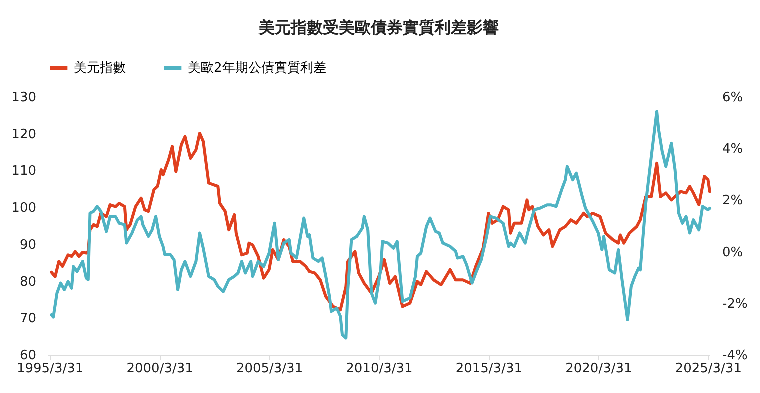 The width and height of the screenshot is (760, 393). What do you see at coordinates (270, 369) in the screenshot?
I see `x-tick-label: 2005/3/31` at bounding box center [270, 369].